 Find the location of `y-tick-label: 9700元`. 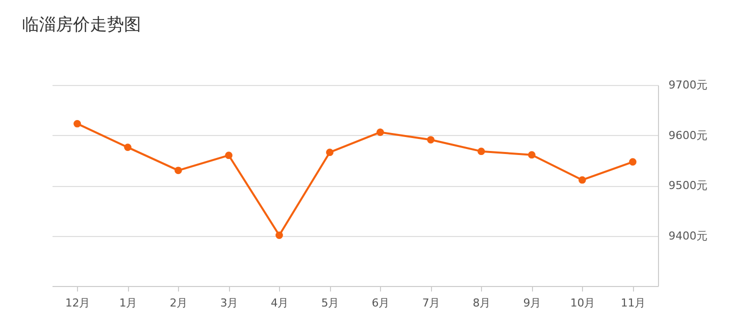

y-tick-label: 9700元 is located at coordinates (688, 85).